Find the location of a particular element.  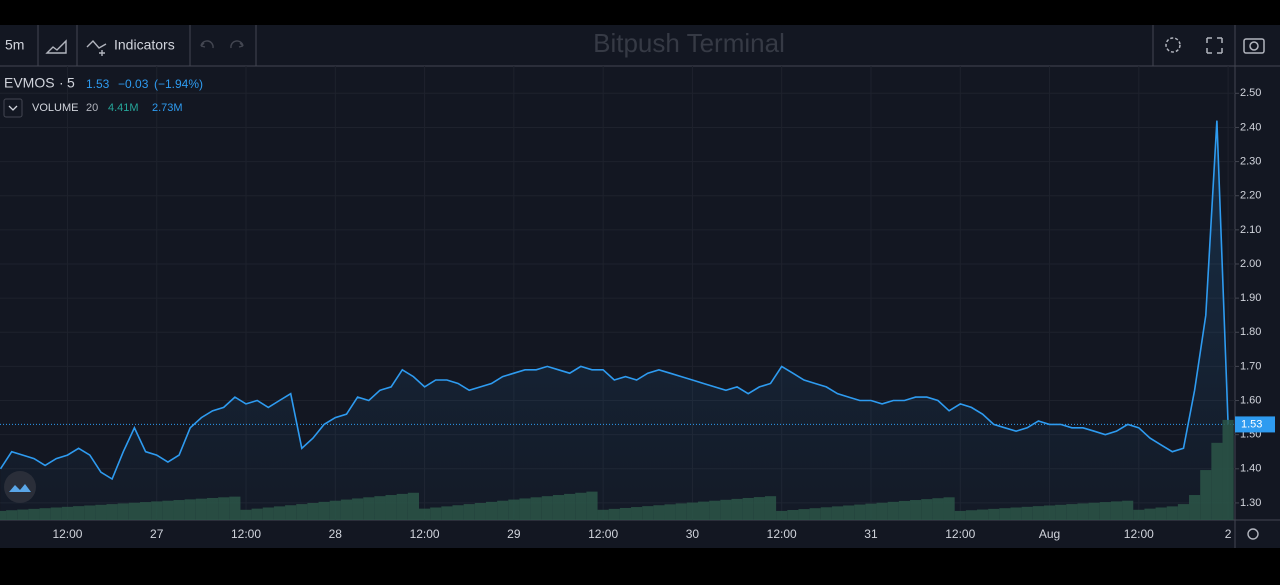

interval-button: 5m is located at coordinates (14, 45).